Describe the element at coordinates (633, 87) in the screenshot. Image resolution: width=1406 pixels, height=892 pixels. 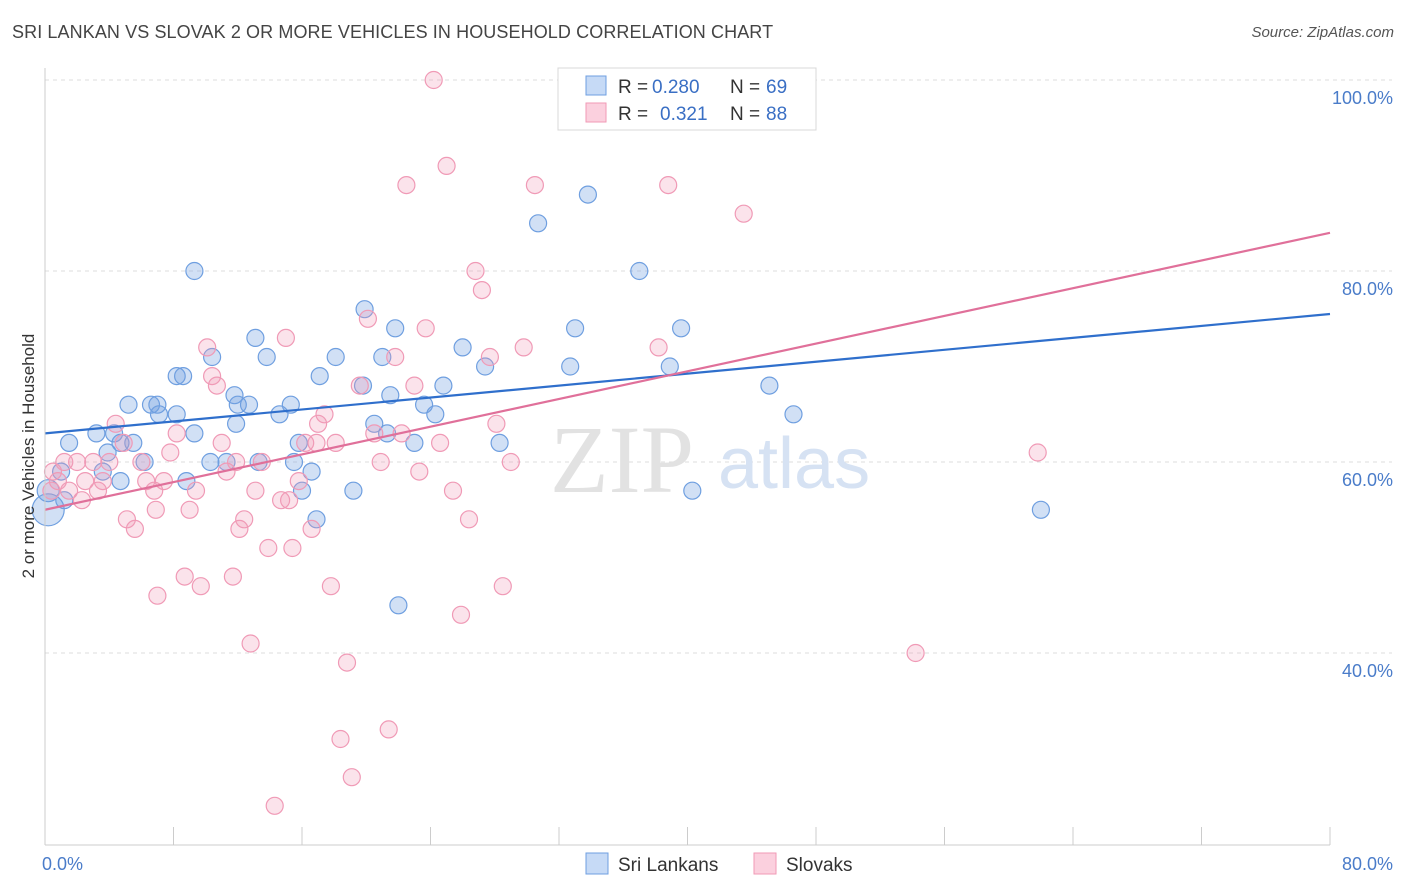
I see `legend-r-label-sri-lankans: R =` at that location.